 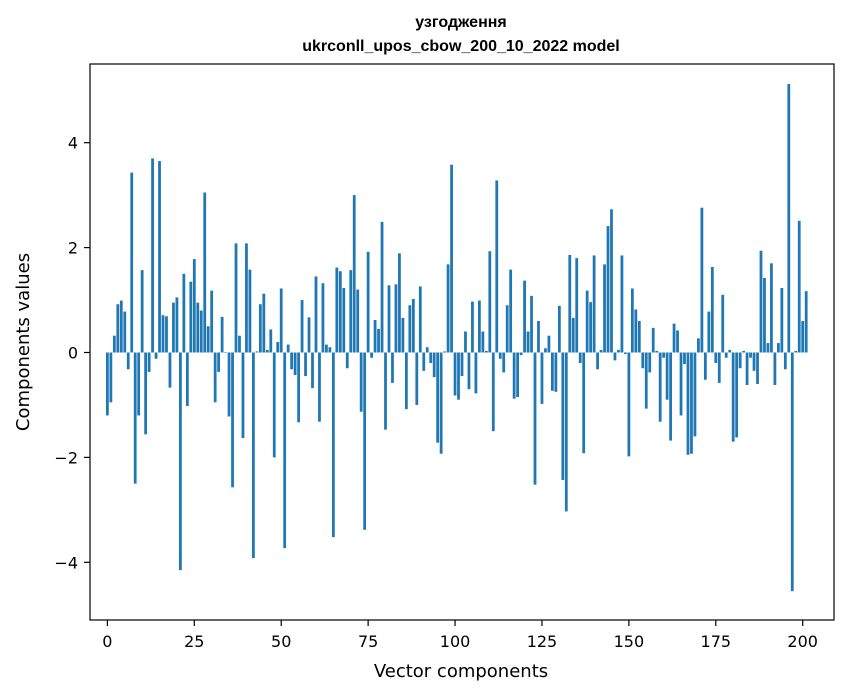 What do you see at coordinates (542, 641) in the screenshot?
I see `x-tick-label: 125` at bounding box center [542, 641].